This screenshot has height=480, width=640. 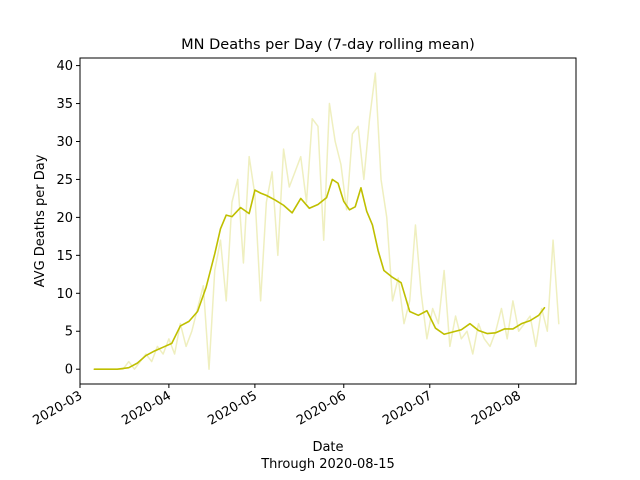 I want to click on y-axis-label: AVG Deaths per Day, so click(x=40, y=220).